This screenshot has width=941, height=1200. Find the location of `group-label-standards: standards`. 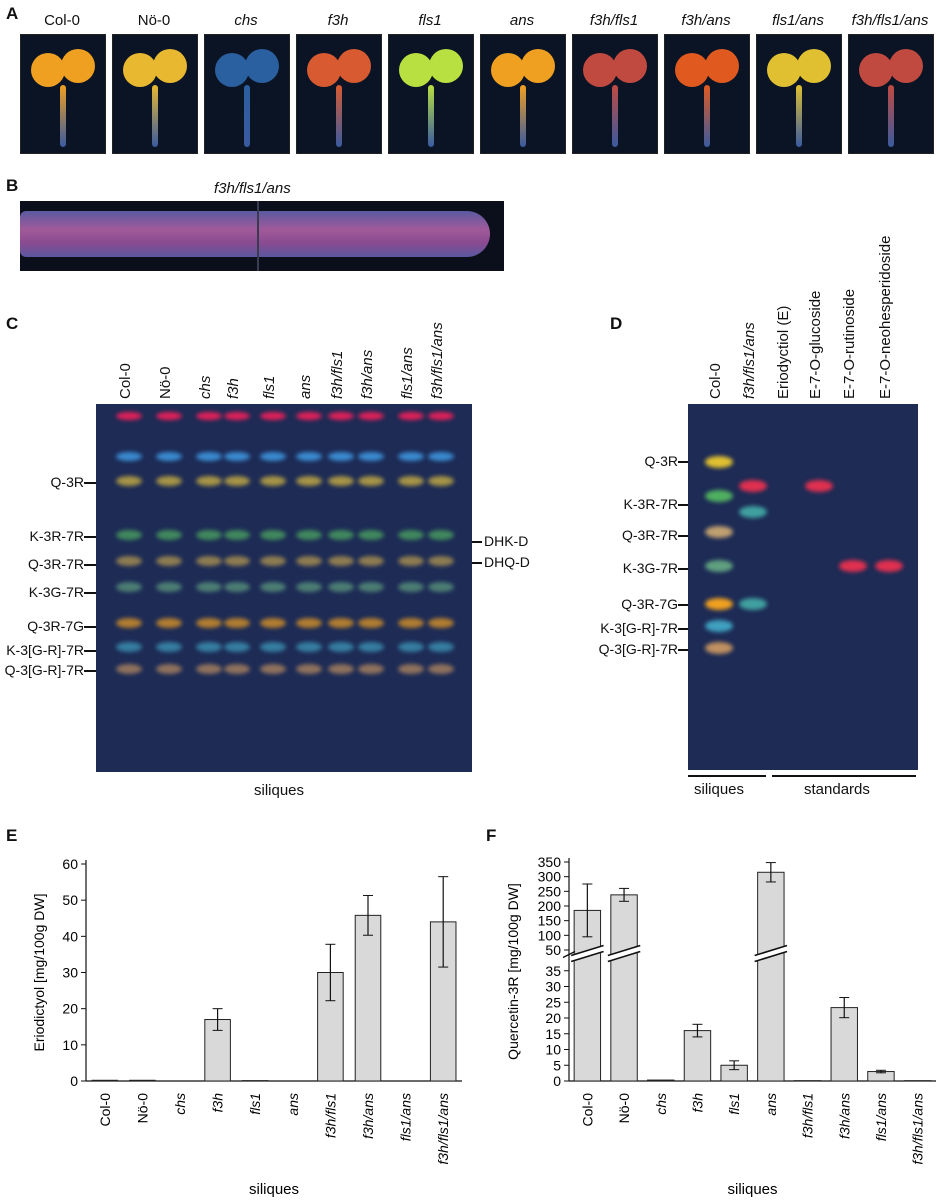

group-label-standards: standards is located at coordinates (837, 789).